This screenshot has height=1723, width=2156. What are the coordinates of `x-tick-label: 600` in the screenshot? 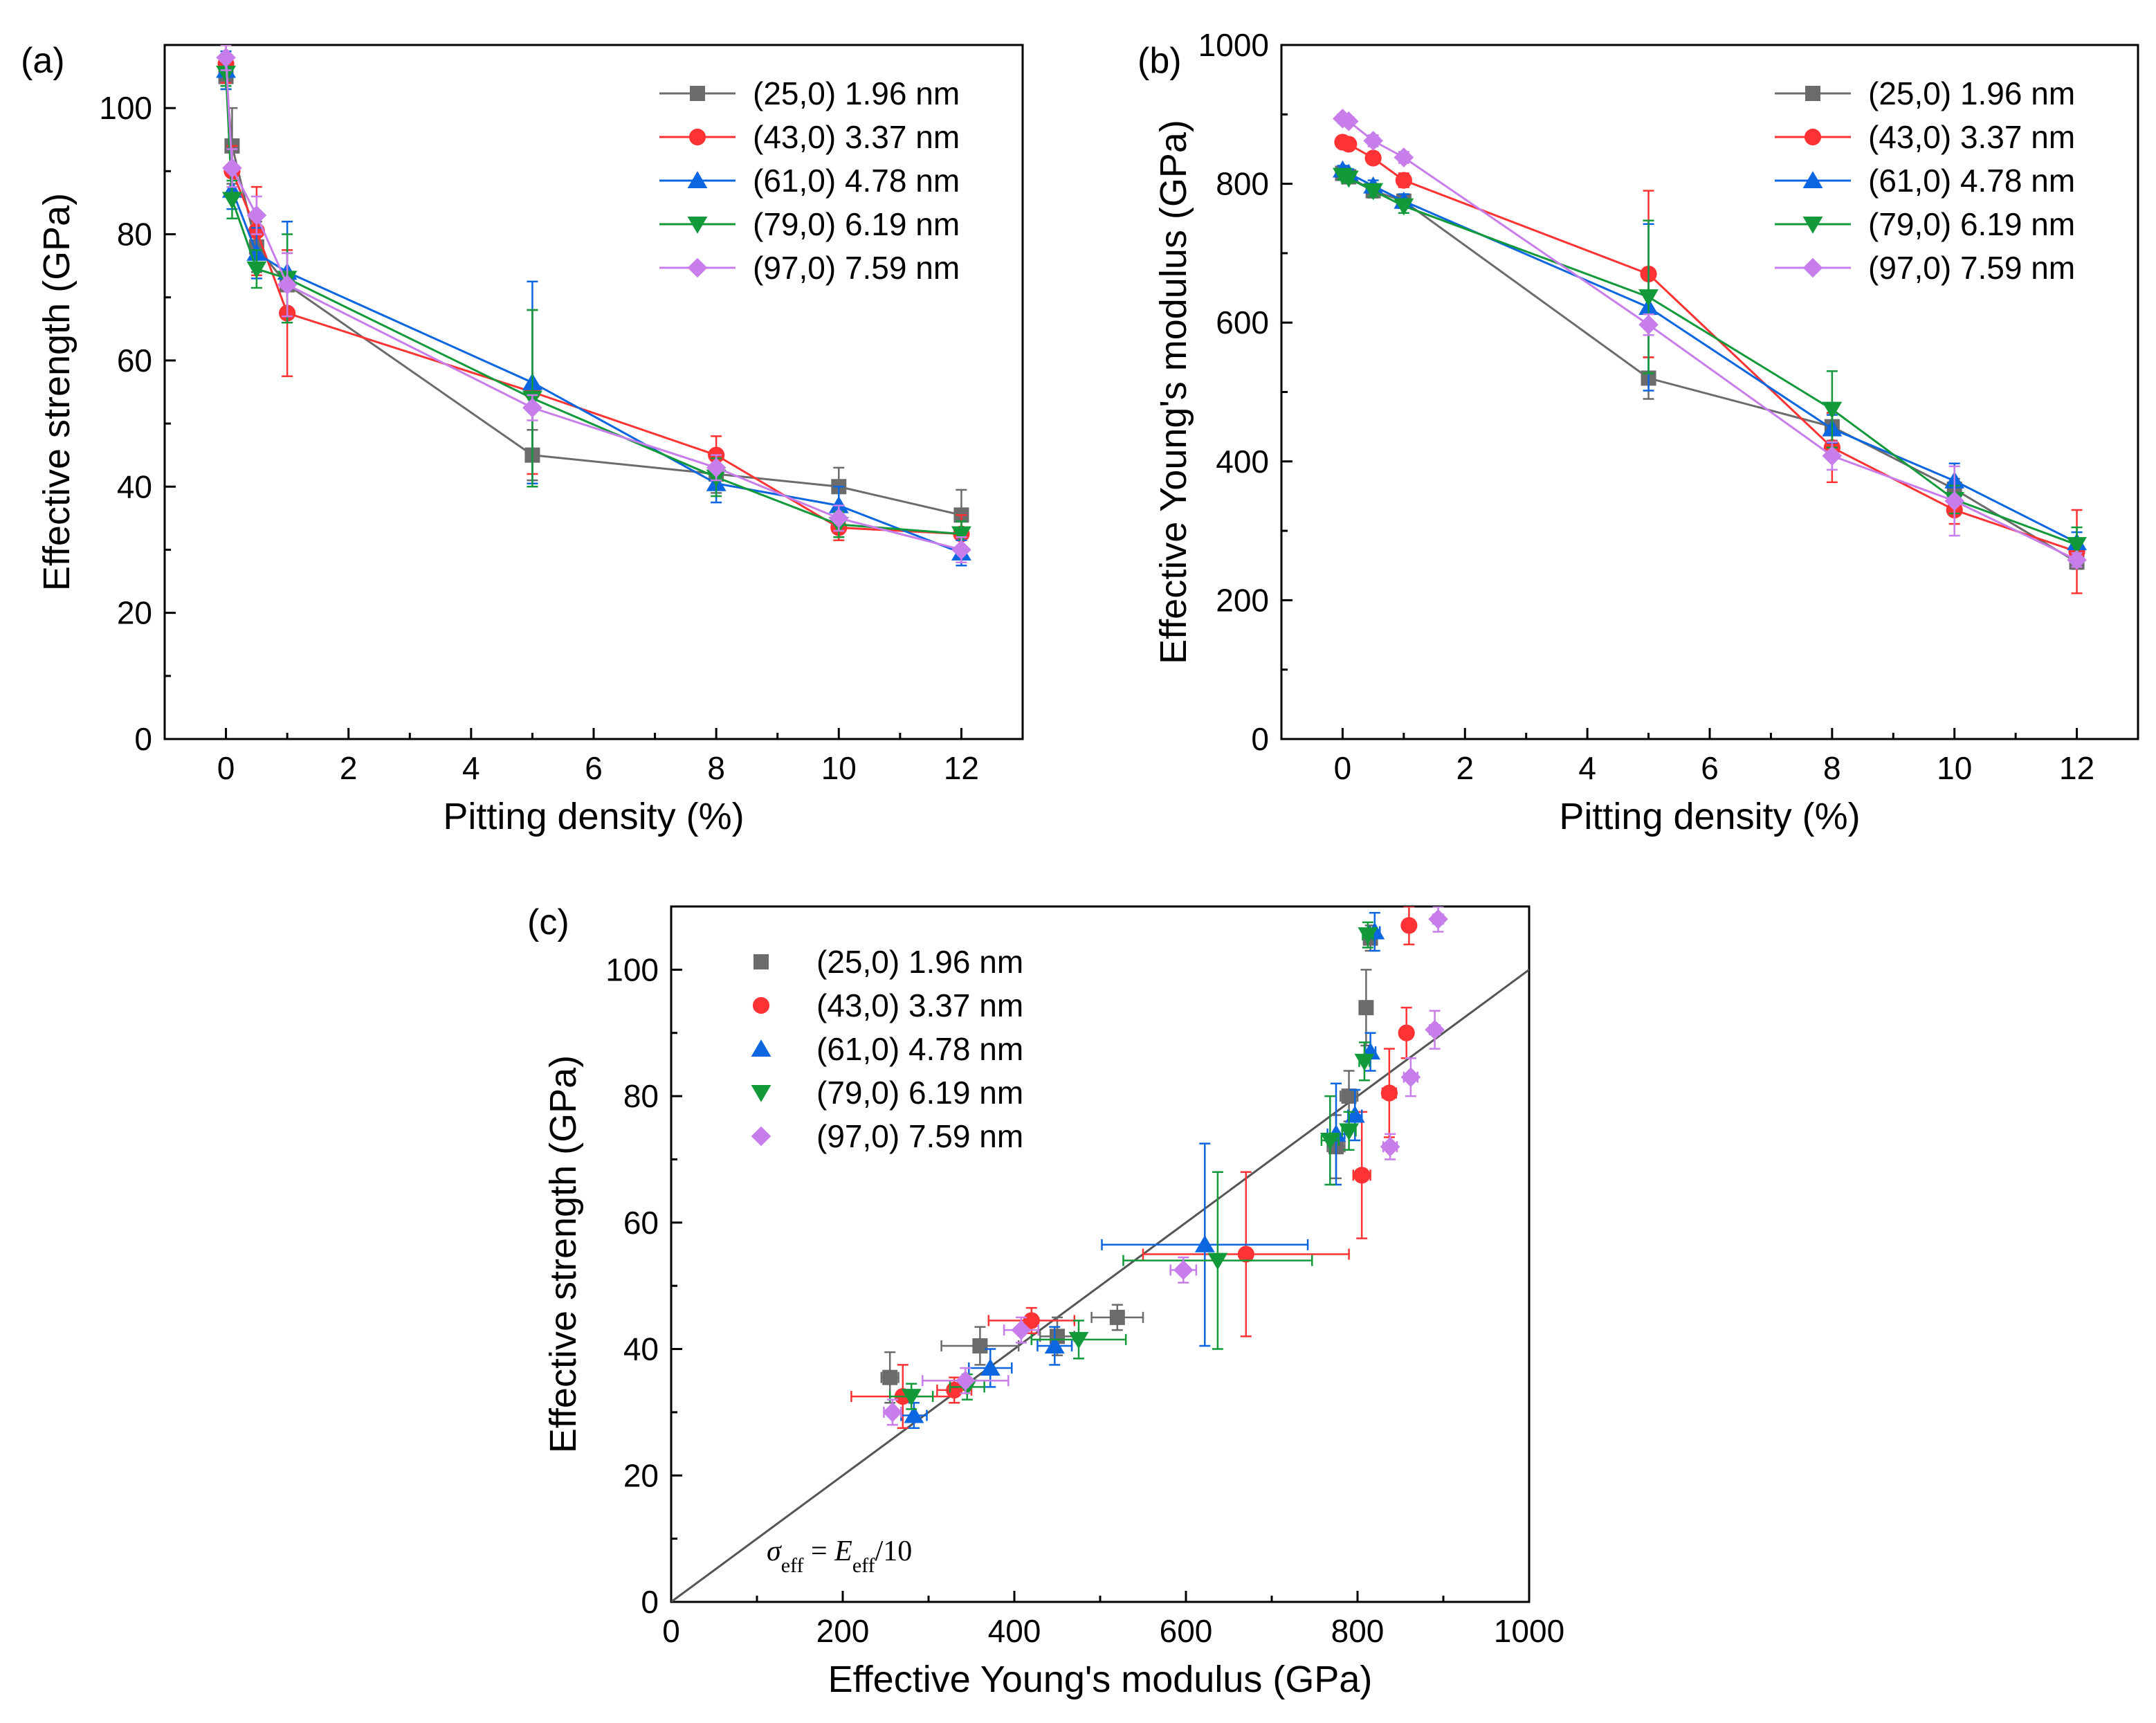 It's located at (1186, 1631).